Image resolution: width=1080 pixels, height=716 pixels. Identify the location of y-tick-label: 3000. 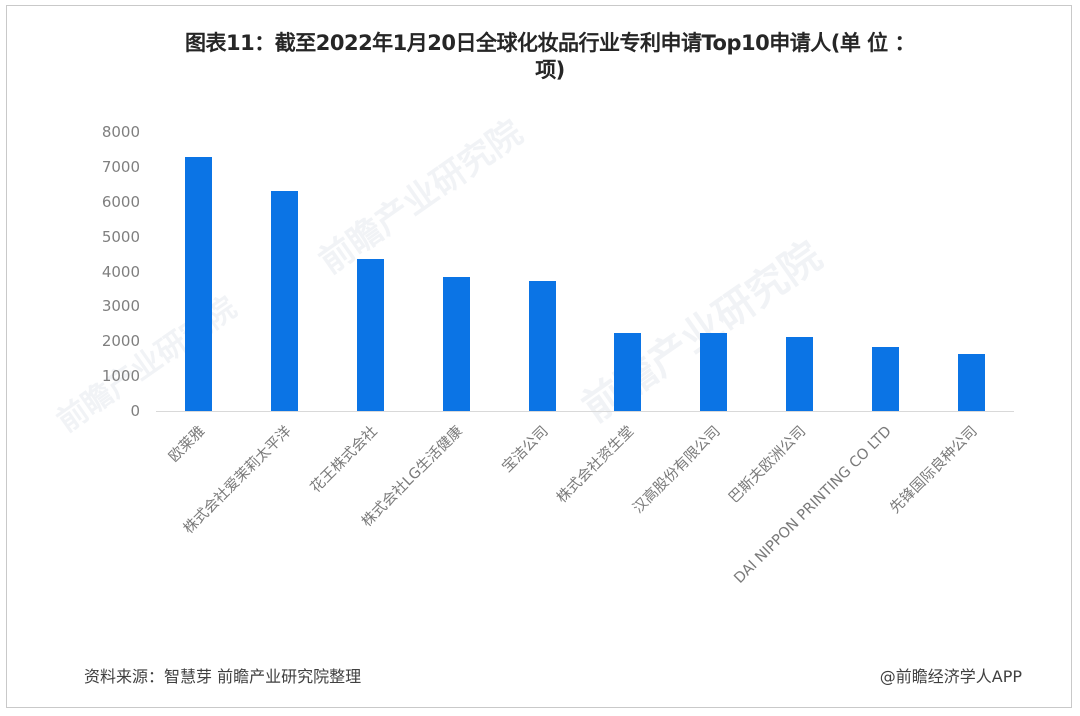
(120, 306).